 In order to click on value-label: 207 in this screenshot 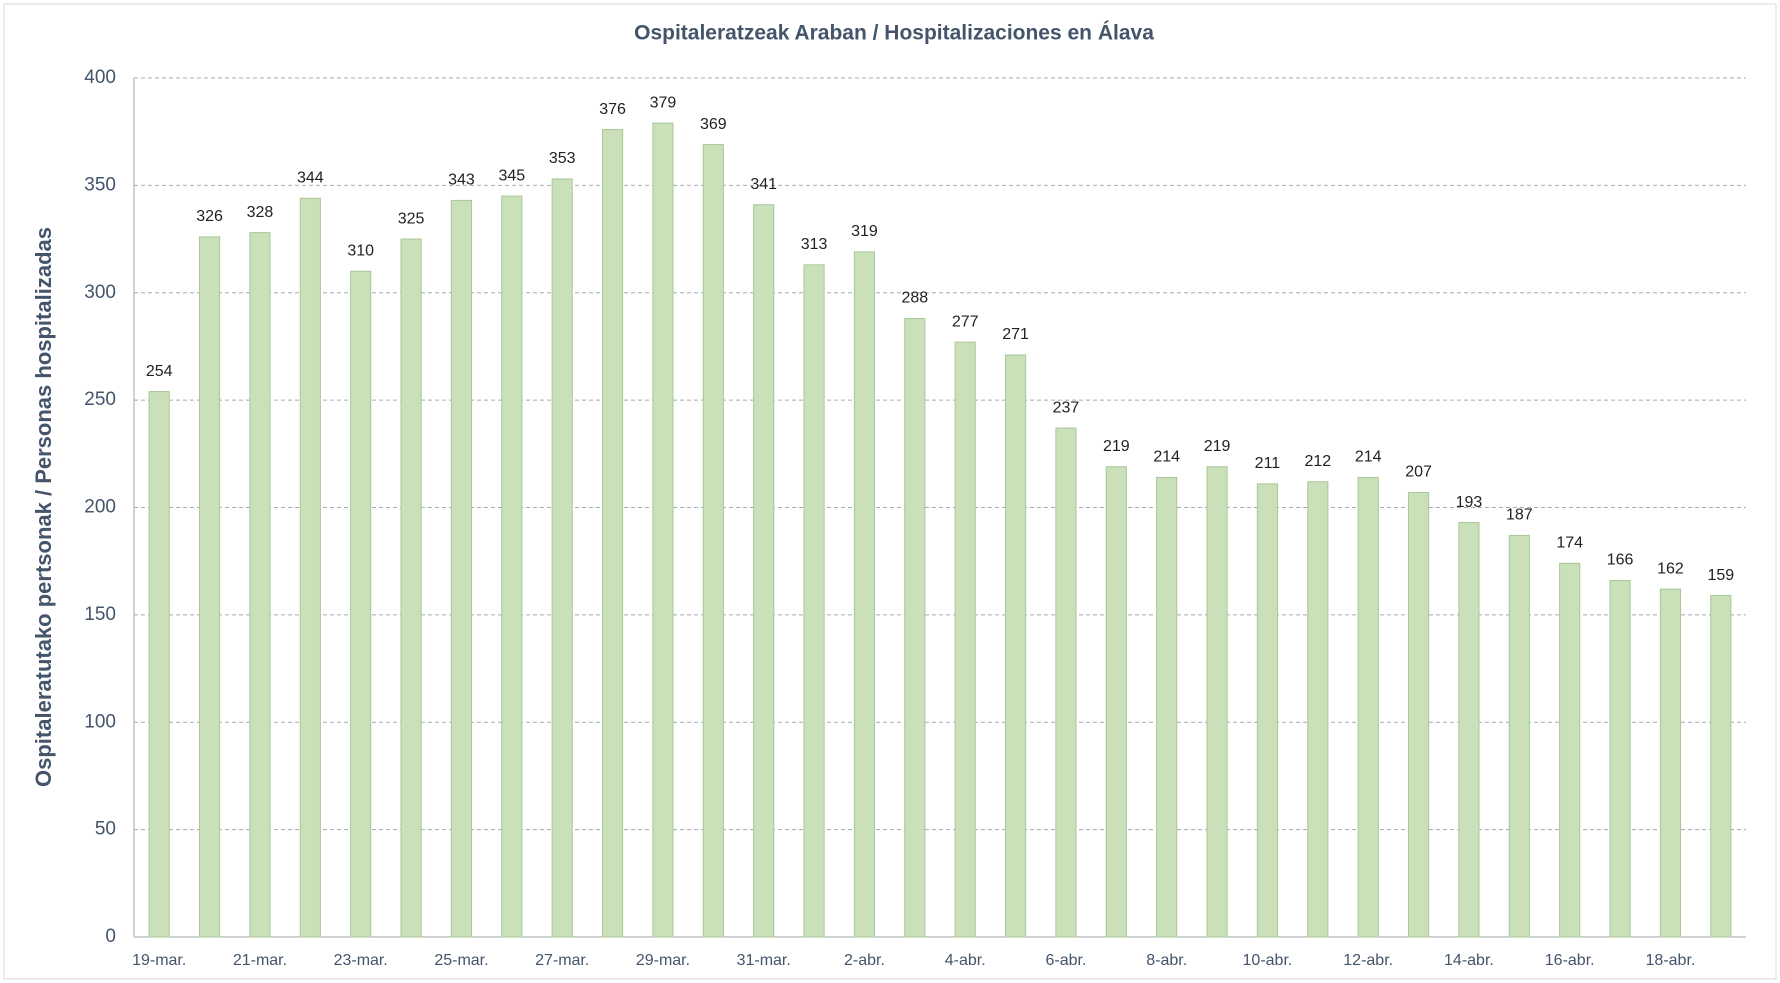, I will do `click(1418, 472)`.